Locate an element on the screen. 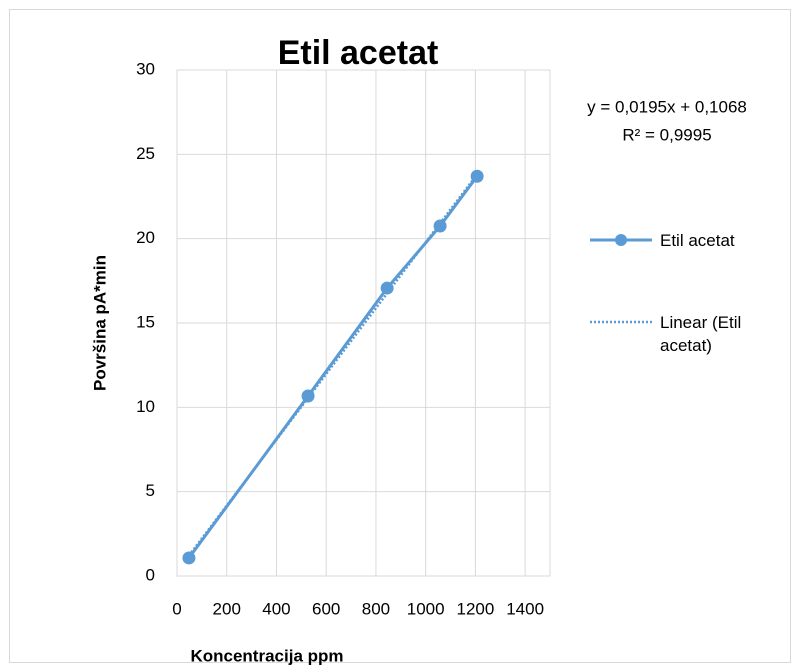 The height and width of the screenshot is (671, 800). x-axis-label: Koncentracija ppm is located at coordinates (266, 655).